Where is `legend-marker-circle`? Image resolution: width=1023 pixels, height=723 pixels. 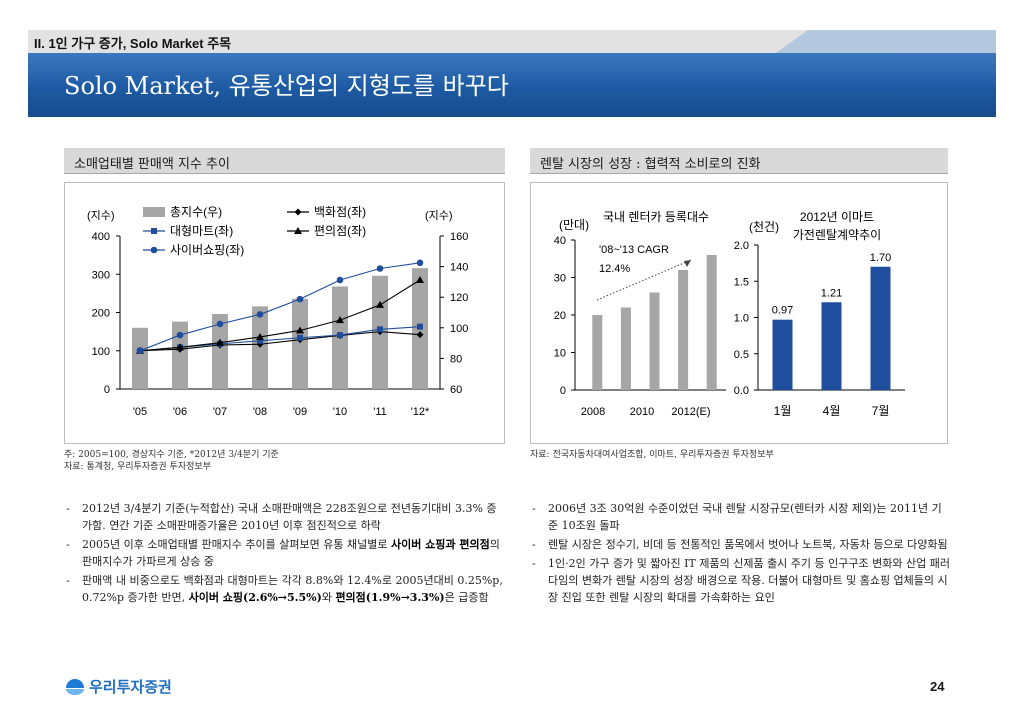 legend-marker-circle is located at coordinates (154, 250).